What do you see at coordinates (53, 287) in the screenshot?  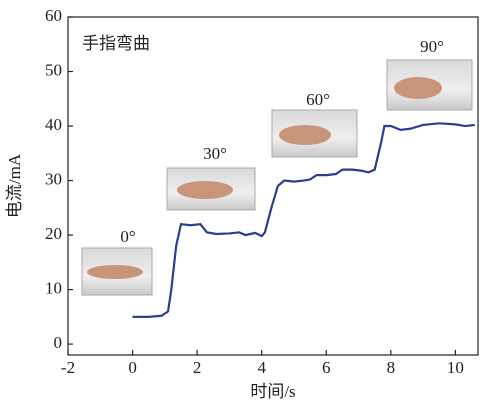 I see `y-tick-label: 10` at bounding box center [53, 287].